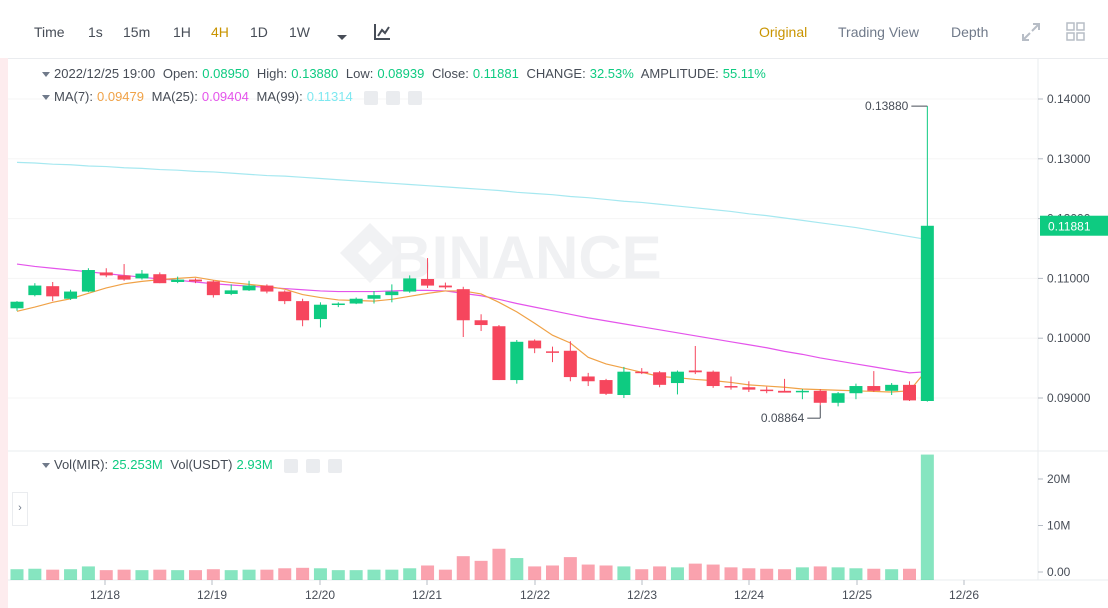  What do you see at coordinates (382, 34) in the screenshot?
I see `indicator-chart-icon` at bounding box center [382, 34].